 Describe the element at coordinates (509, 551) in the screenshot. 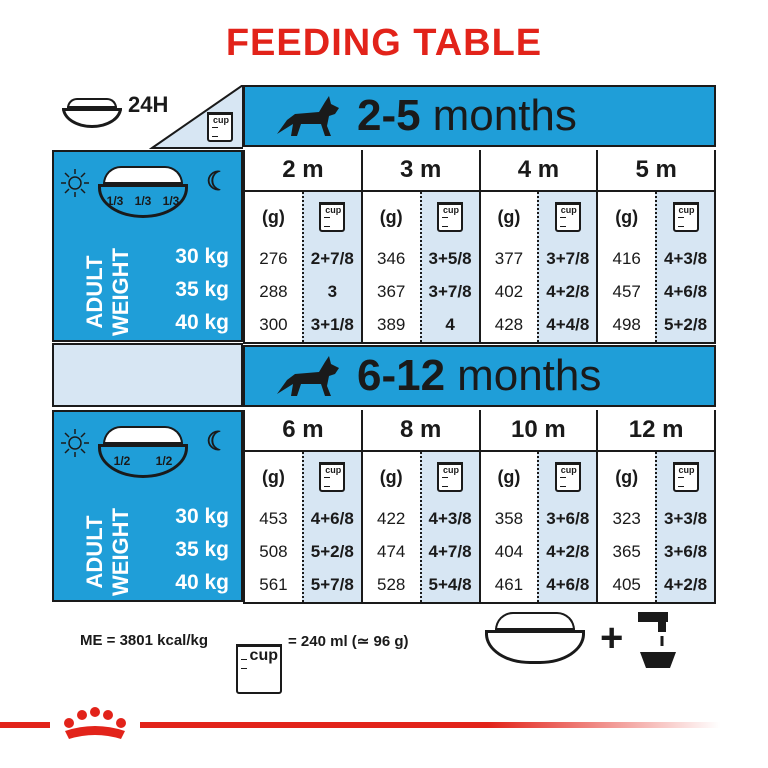

I see `grams-value: 404` at that location.